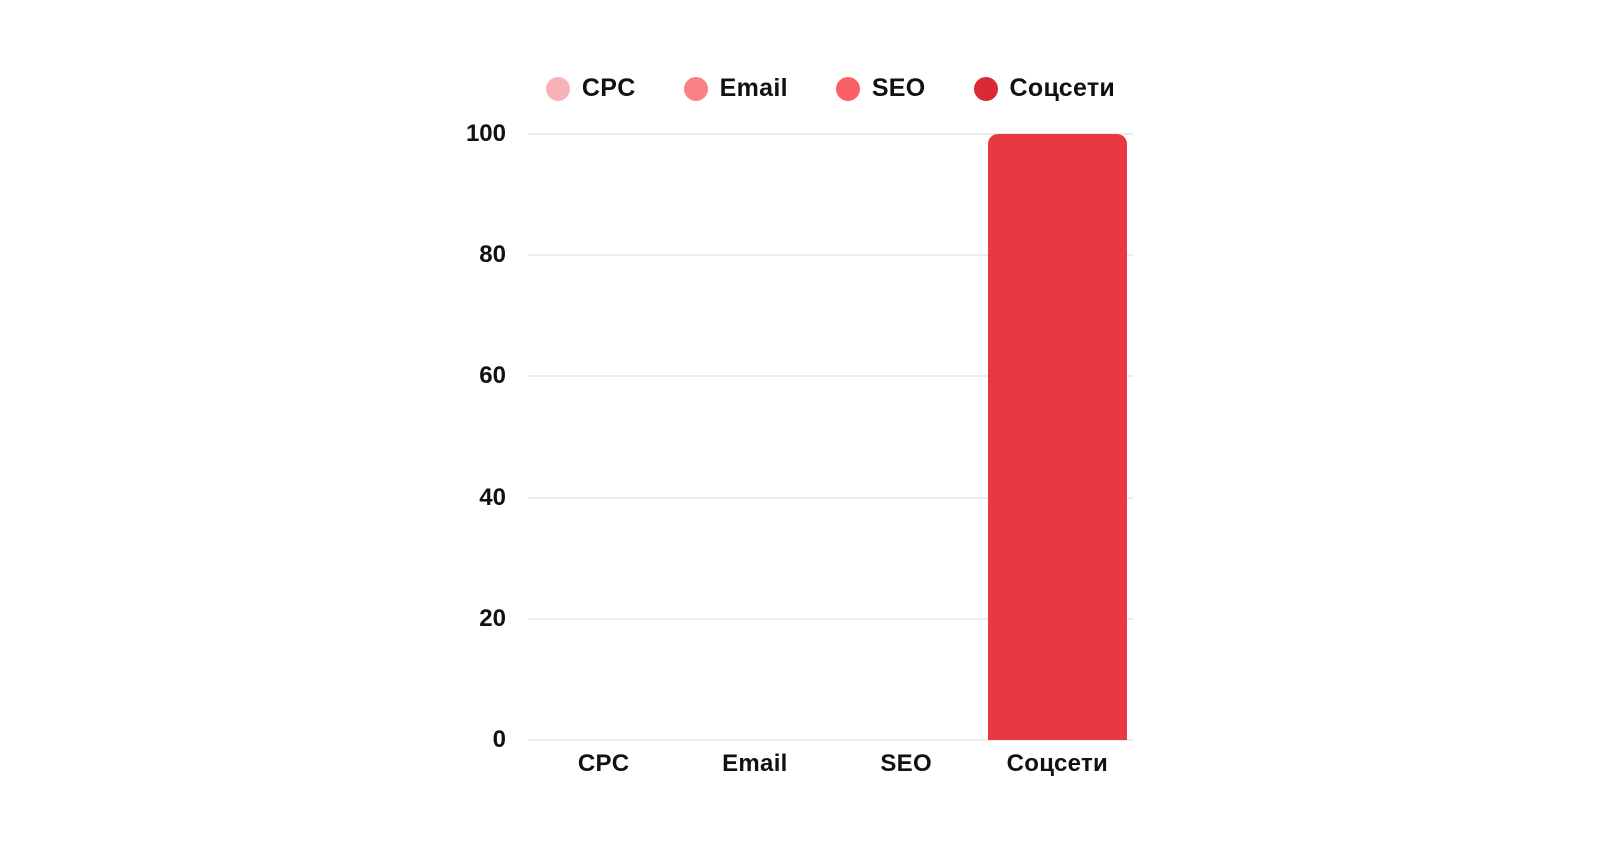 This screenshot has height=841, width=1600. I want to click on legend-item-label: CPC, so click(608, 88).